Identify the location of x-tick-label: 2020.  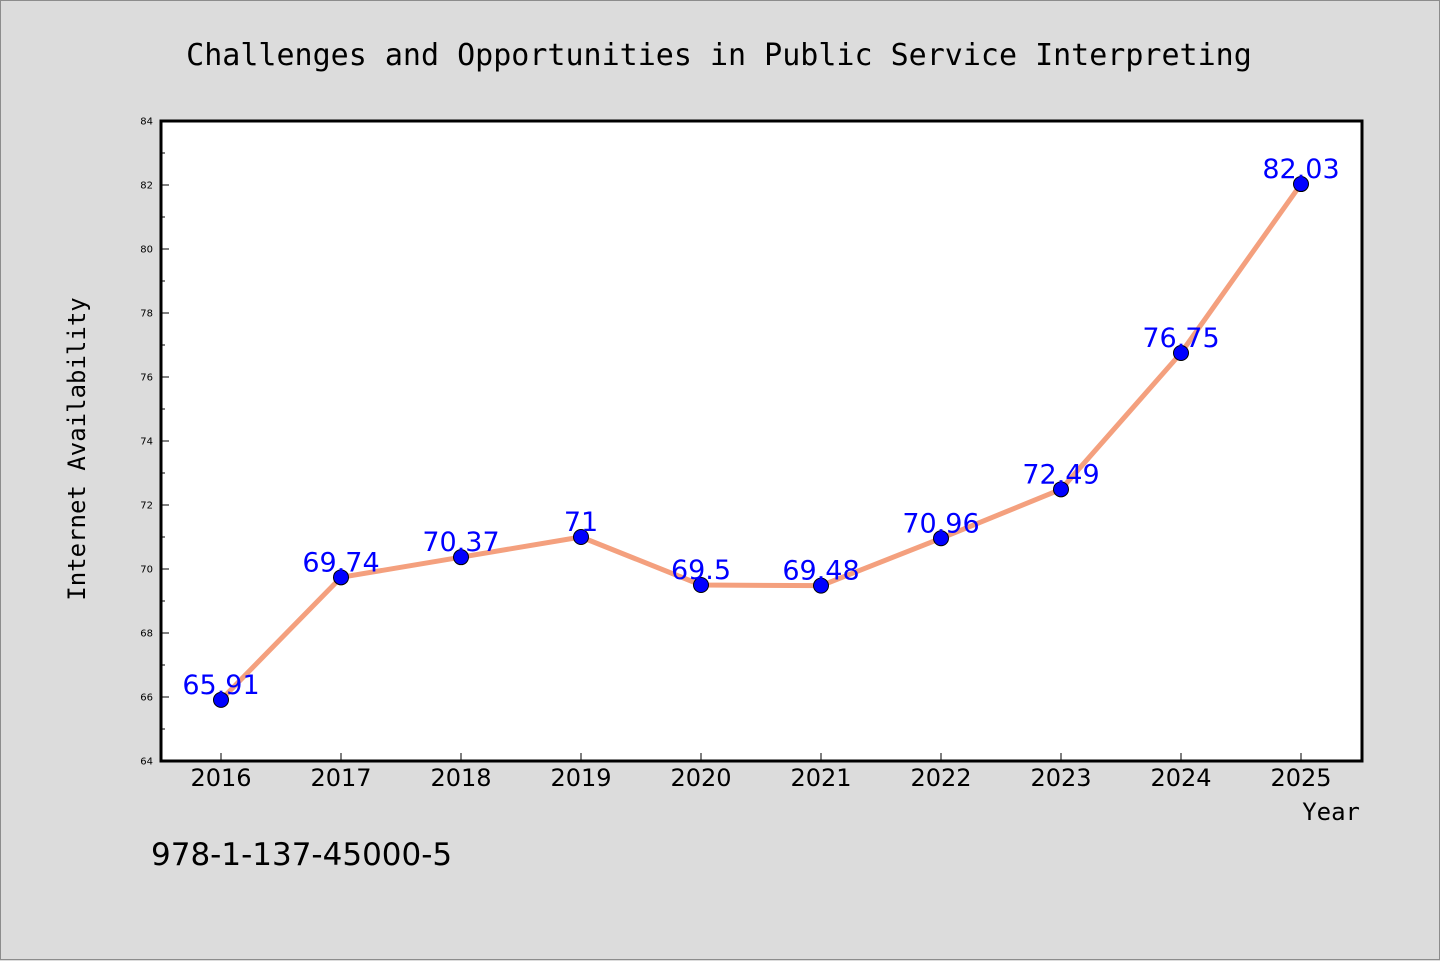
(700, 778).